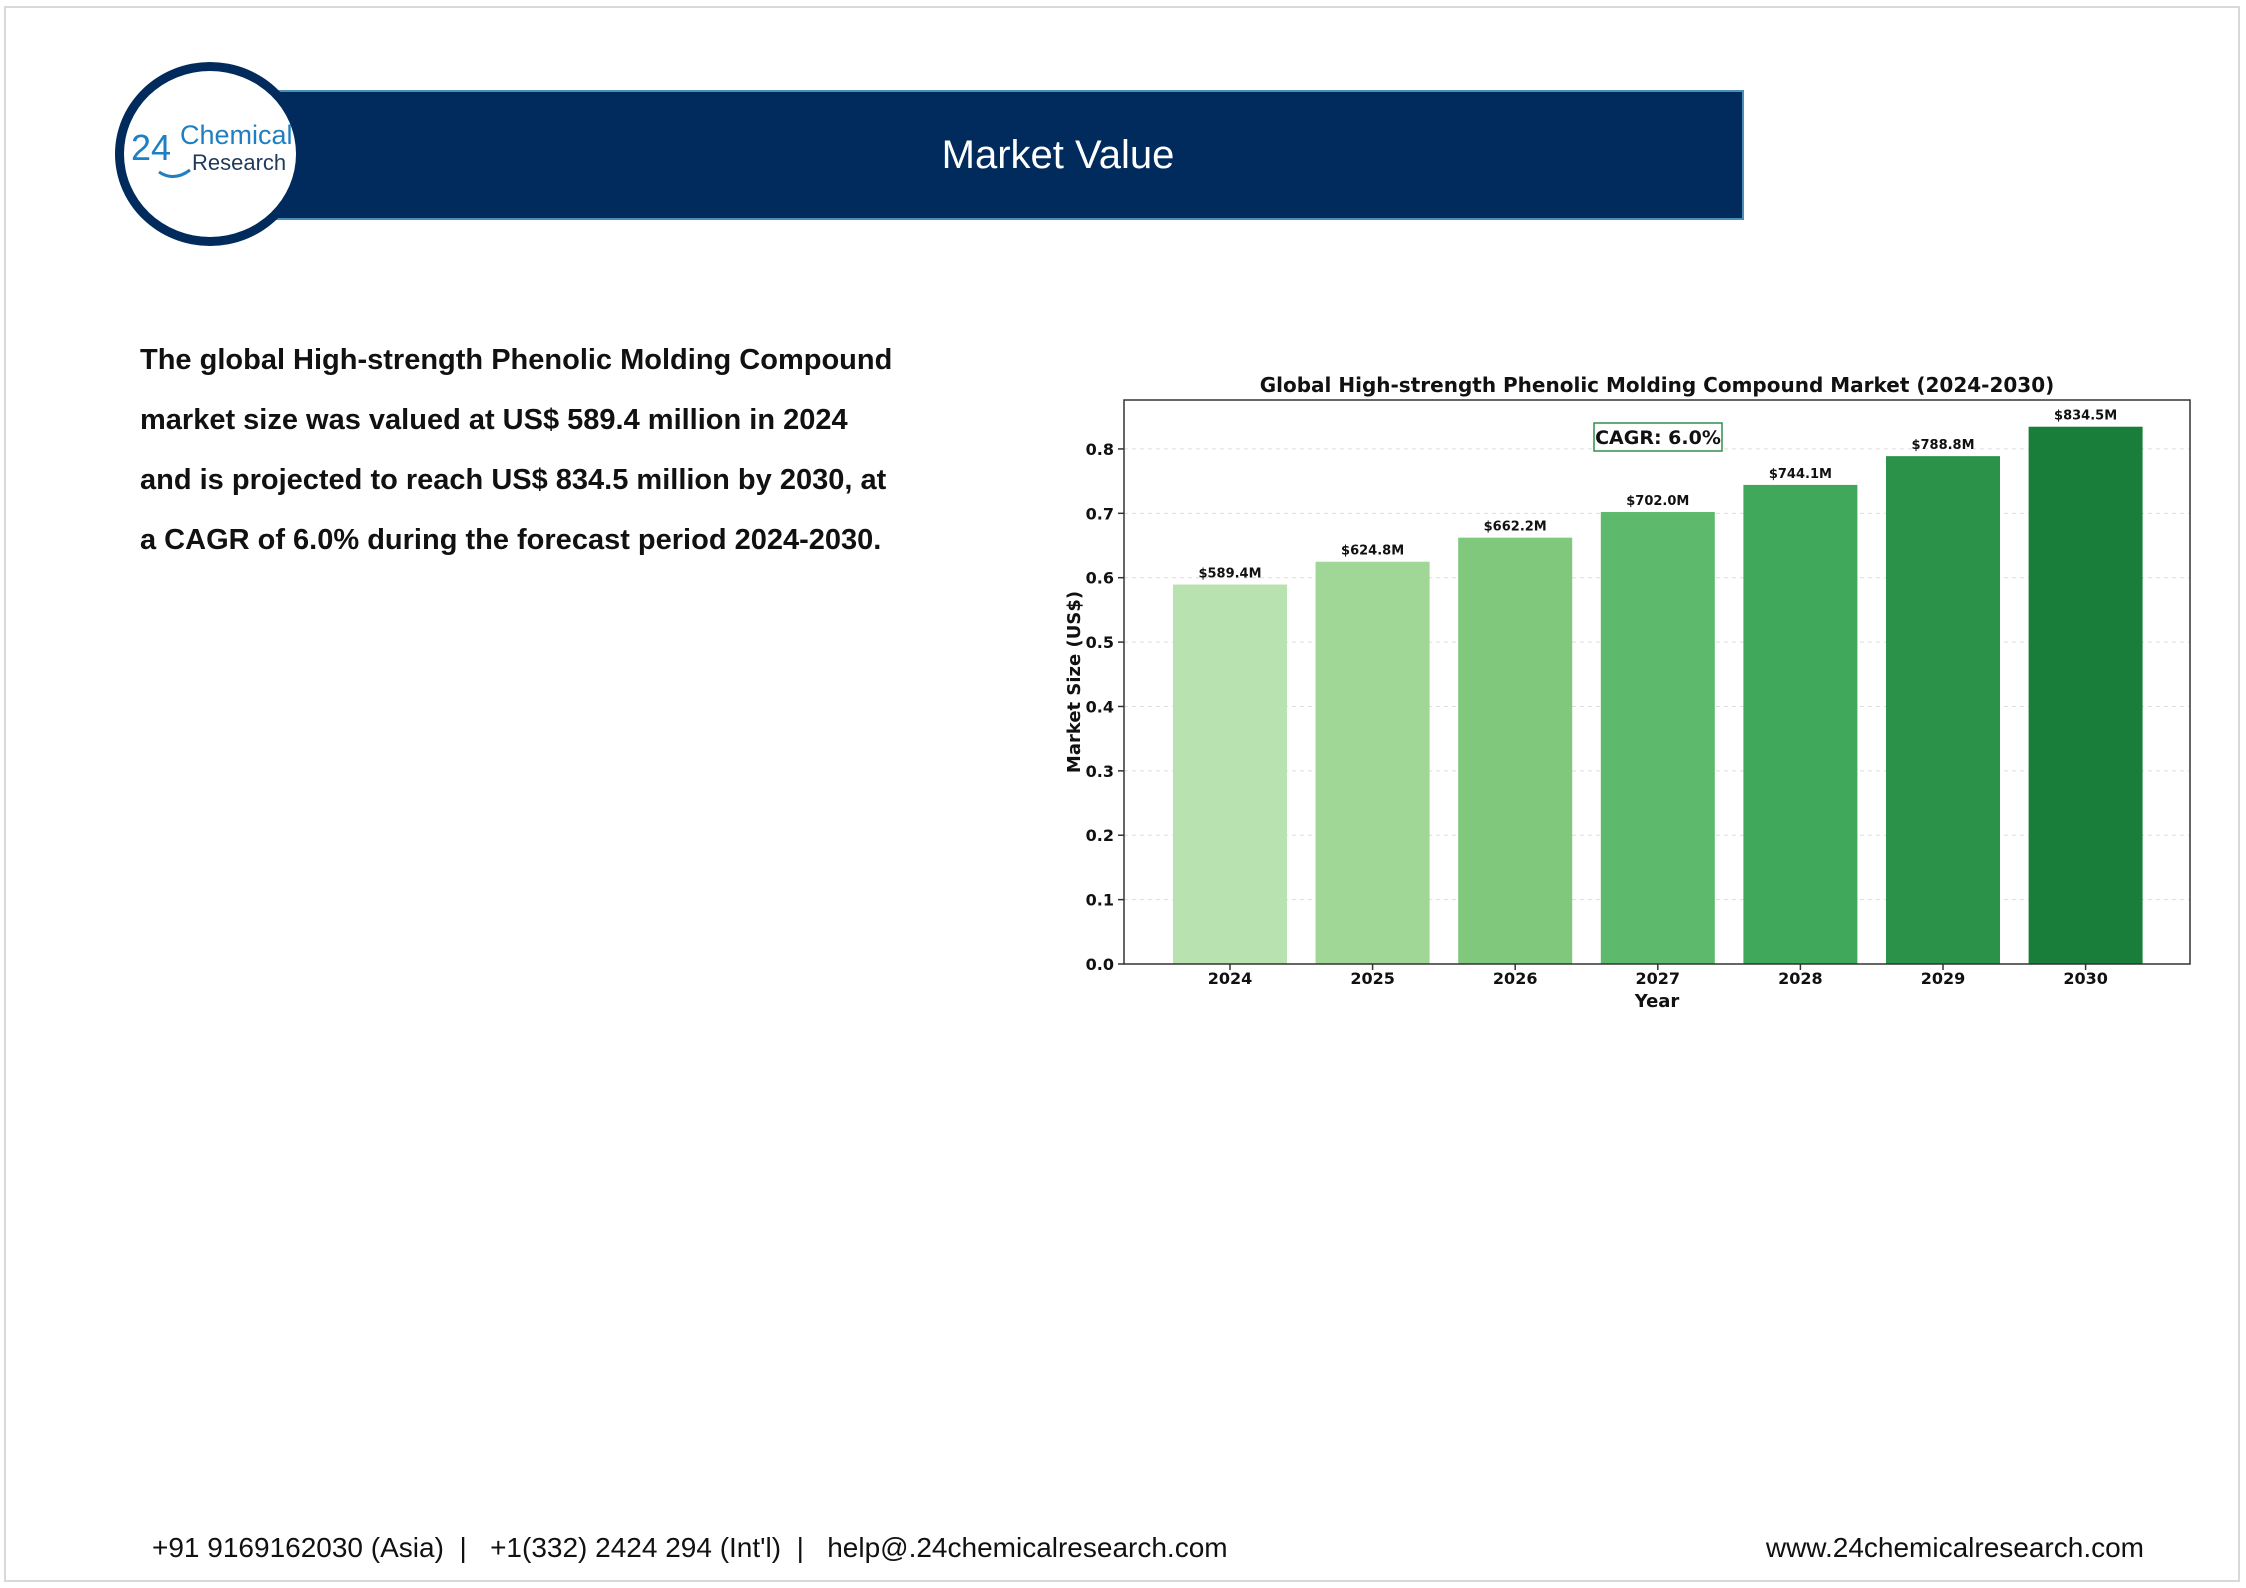  What do you see at coordinates (174, 173) in the screenshot?
I see `logo-swoosh-icon` at bounding box center [174, 173].